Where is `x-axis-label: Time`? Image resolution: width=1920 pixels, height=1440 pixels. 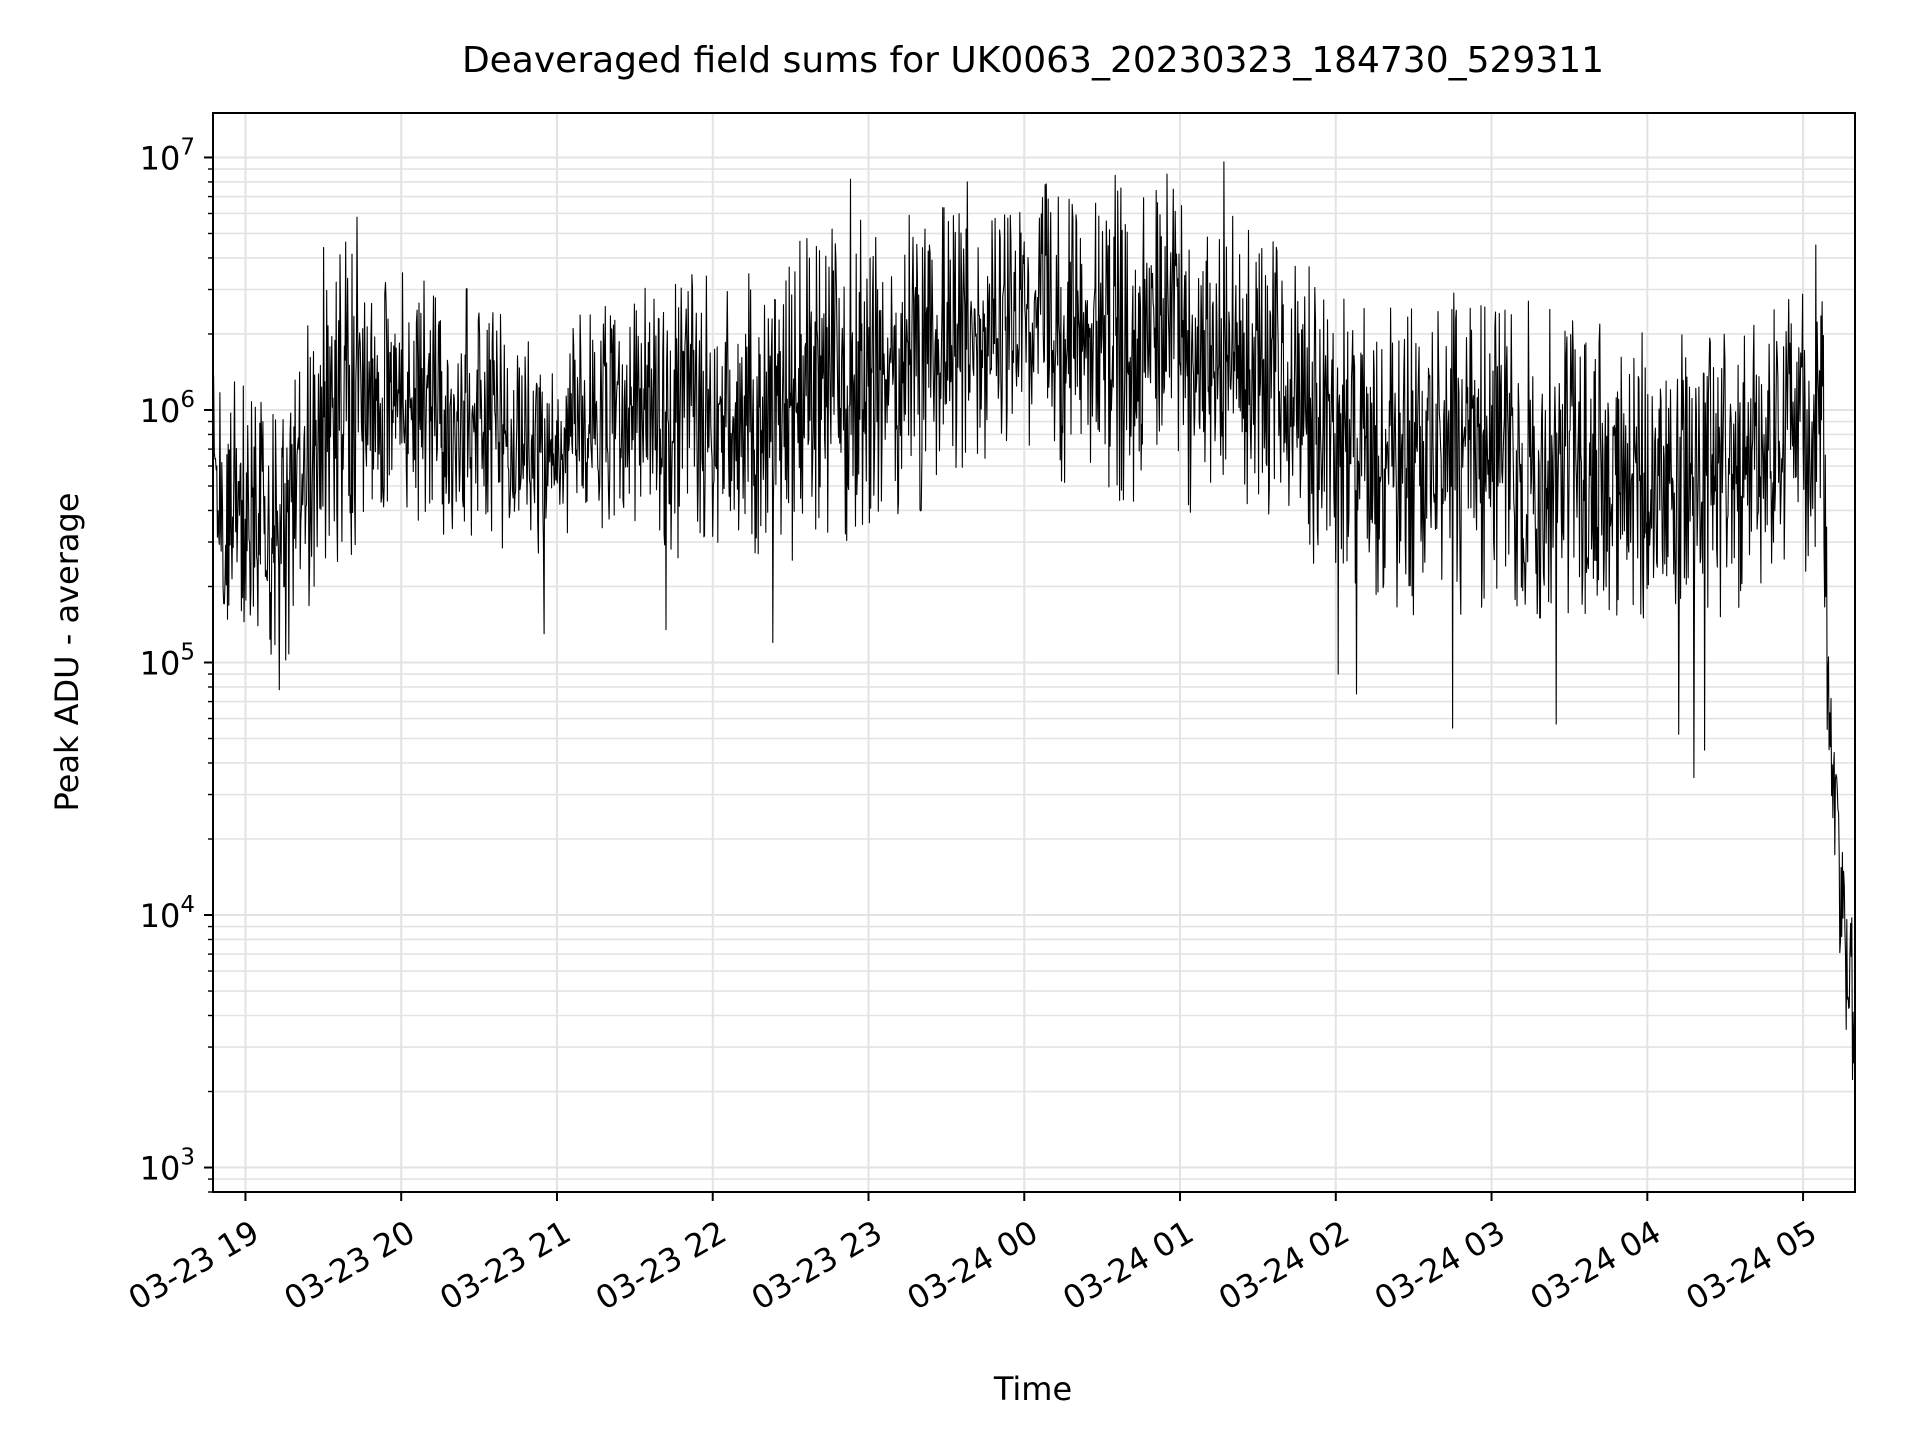 x-axis-label: Time is located at coordinates (1032, 1389).